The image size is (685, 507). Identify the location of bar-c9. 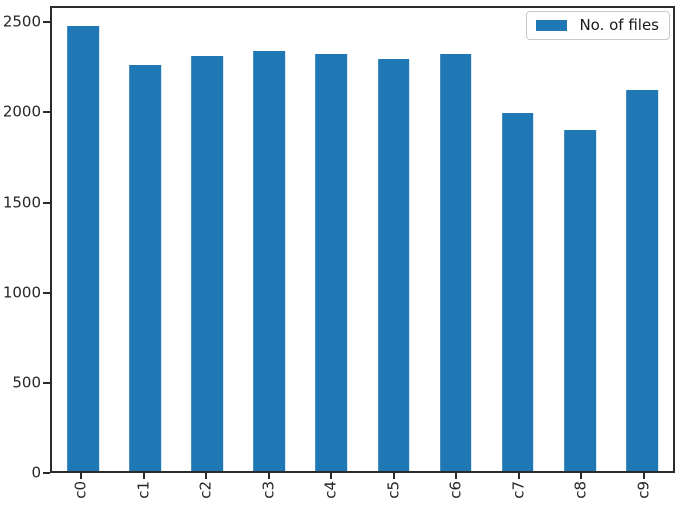
(642, 280).